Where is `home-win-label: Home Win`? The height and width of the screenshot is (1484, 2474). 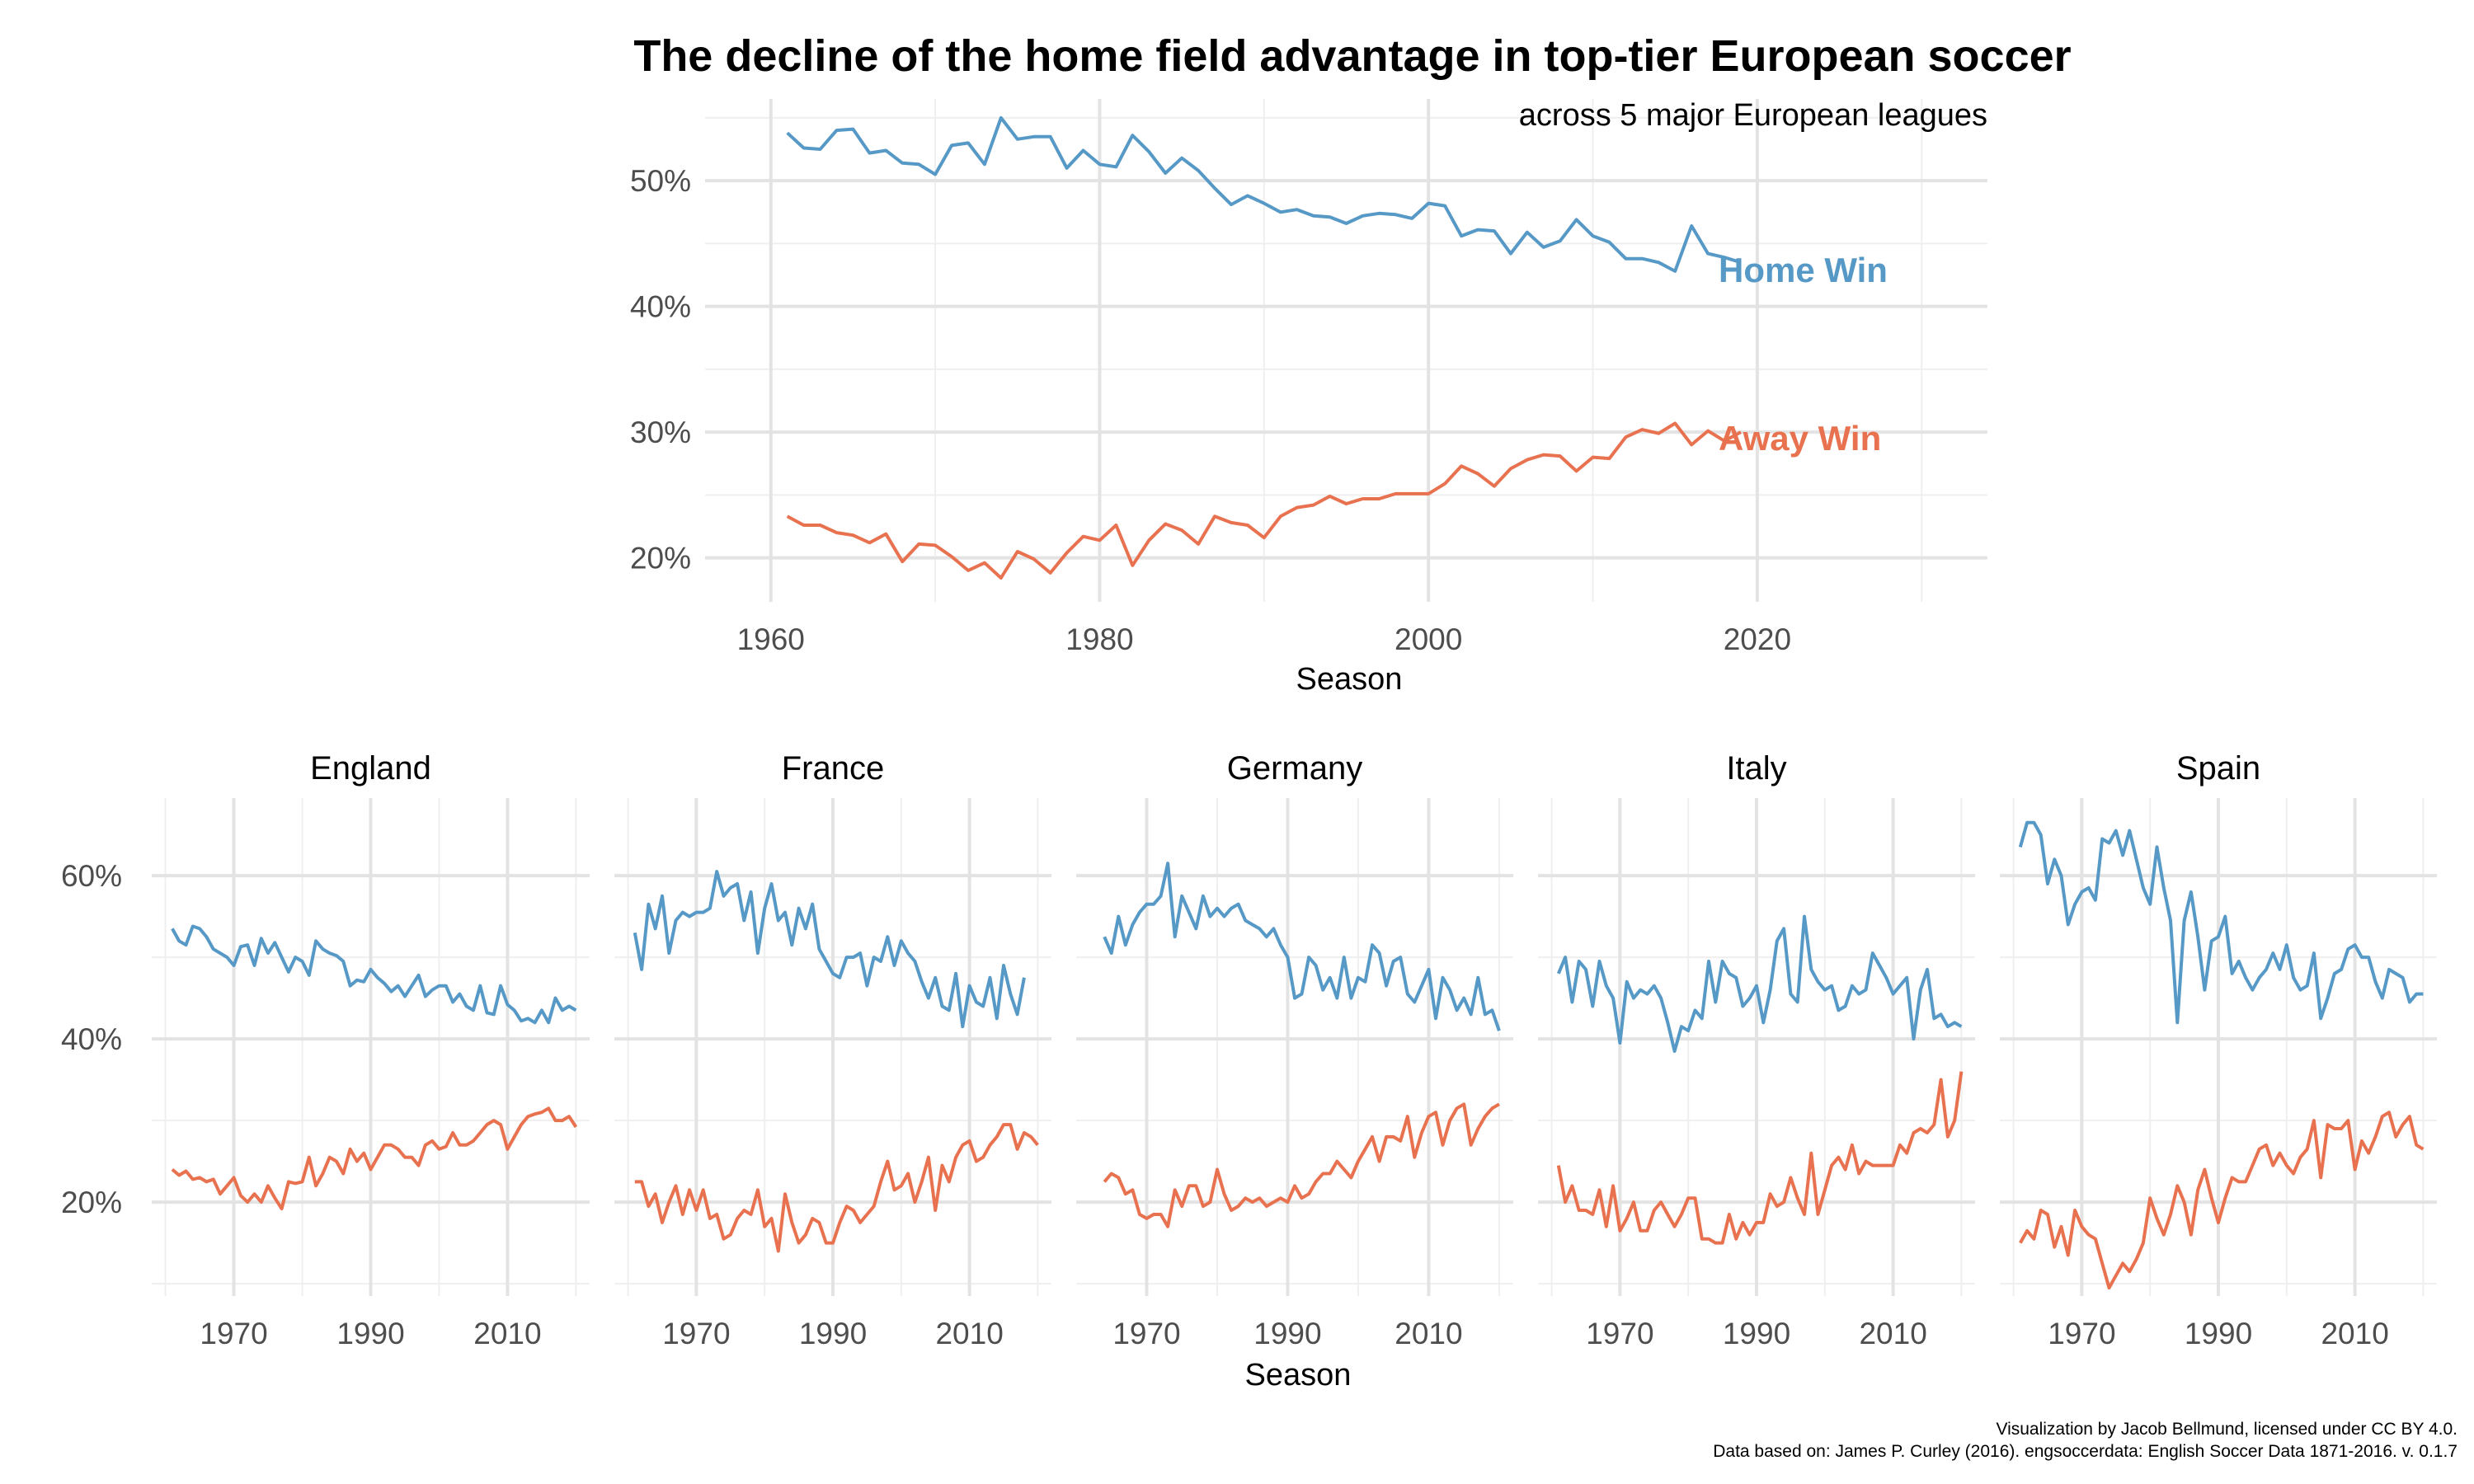 home-win-label: Home Win is located at coordinates (1803, 270).